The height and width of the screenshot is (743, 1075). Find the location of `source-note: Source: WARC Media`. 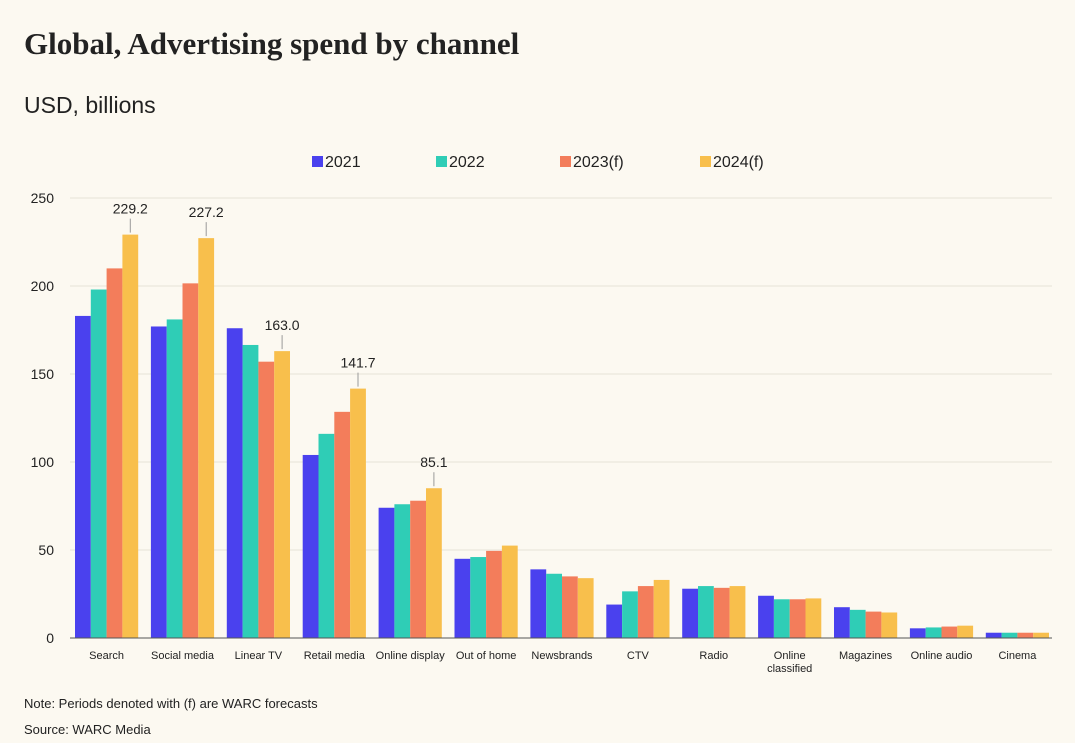

source-note: Source: WARC Media is located at coordinates (87, 729).